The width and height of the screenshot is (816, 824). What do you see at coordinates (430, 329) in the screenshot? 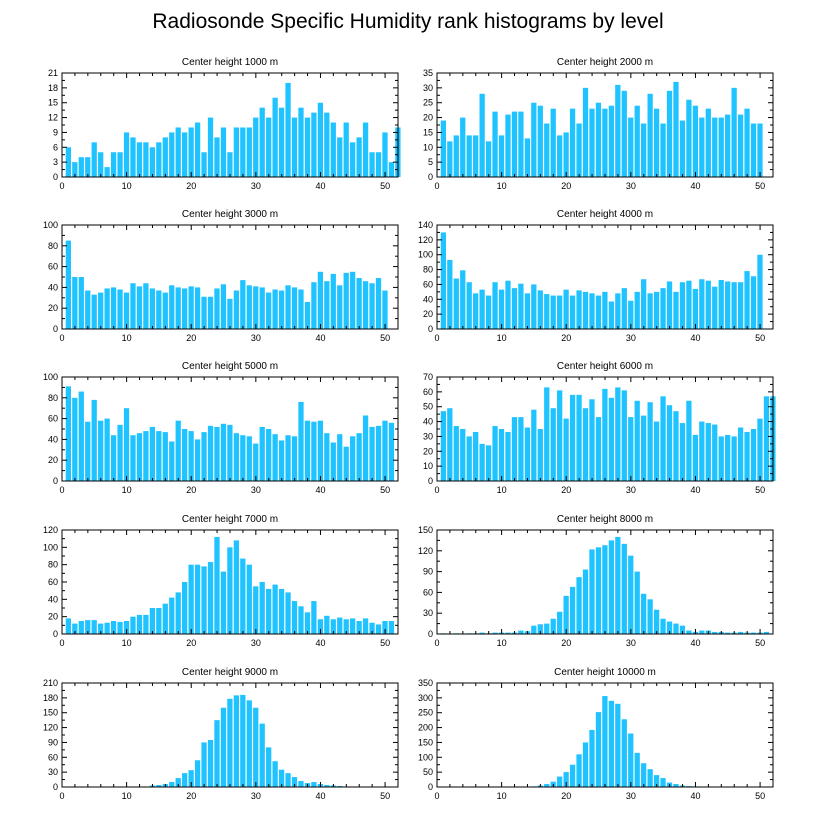
I see `y-tick-label: 0` at bounding box center [430, 329].